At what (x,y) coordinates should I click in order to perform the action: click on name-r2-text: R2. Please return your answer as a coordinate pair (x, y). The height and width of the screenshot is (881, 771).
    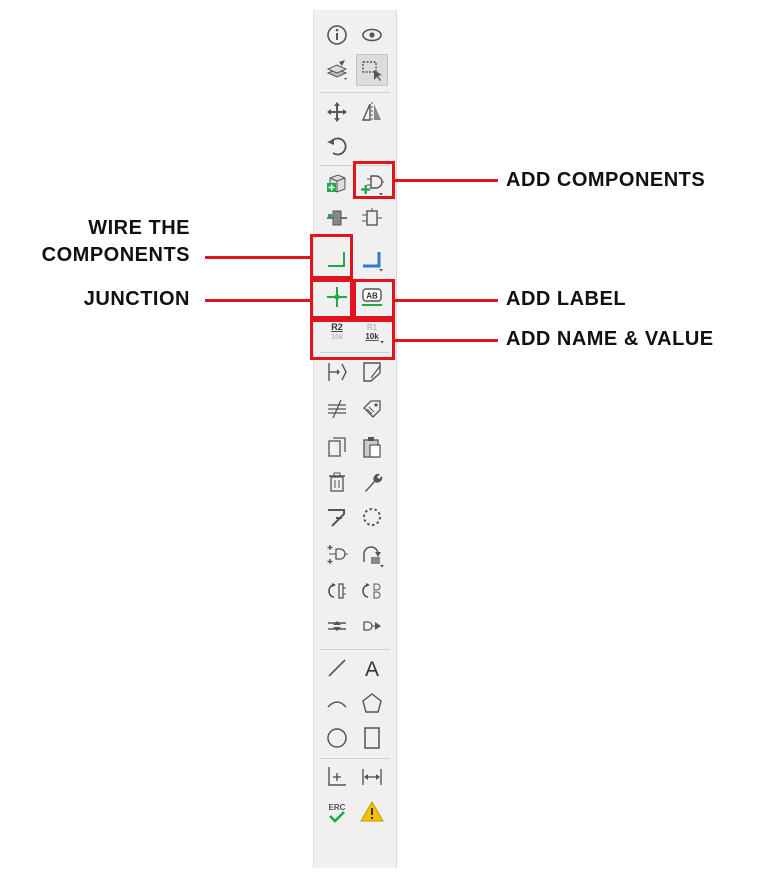
    Looking at the image, I should click on (337, 327).